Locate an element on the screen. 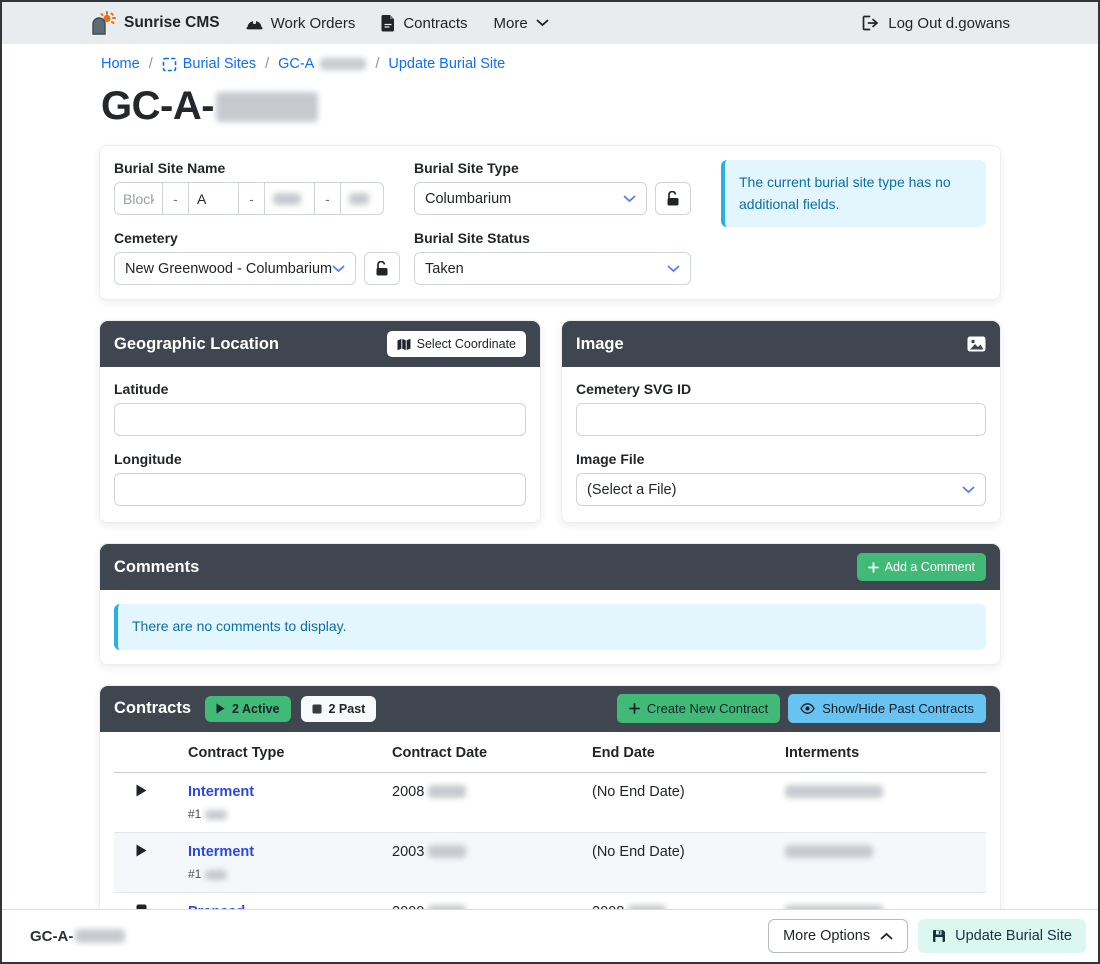  past-contracts-badge: 2 Past is located at coordinates (338, 708).